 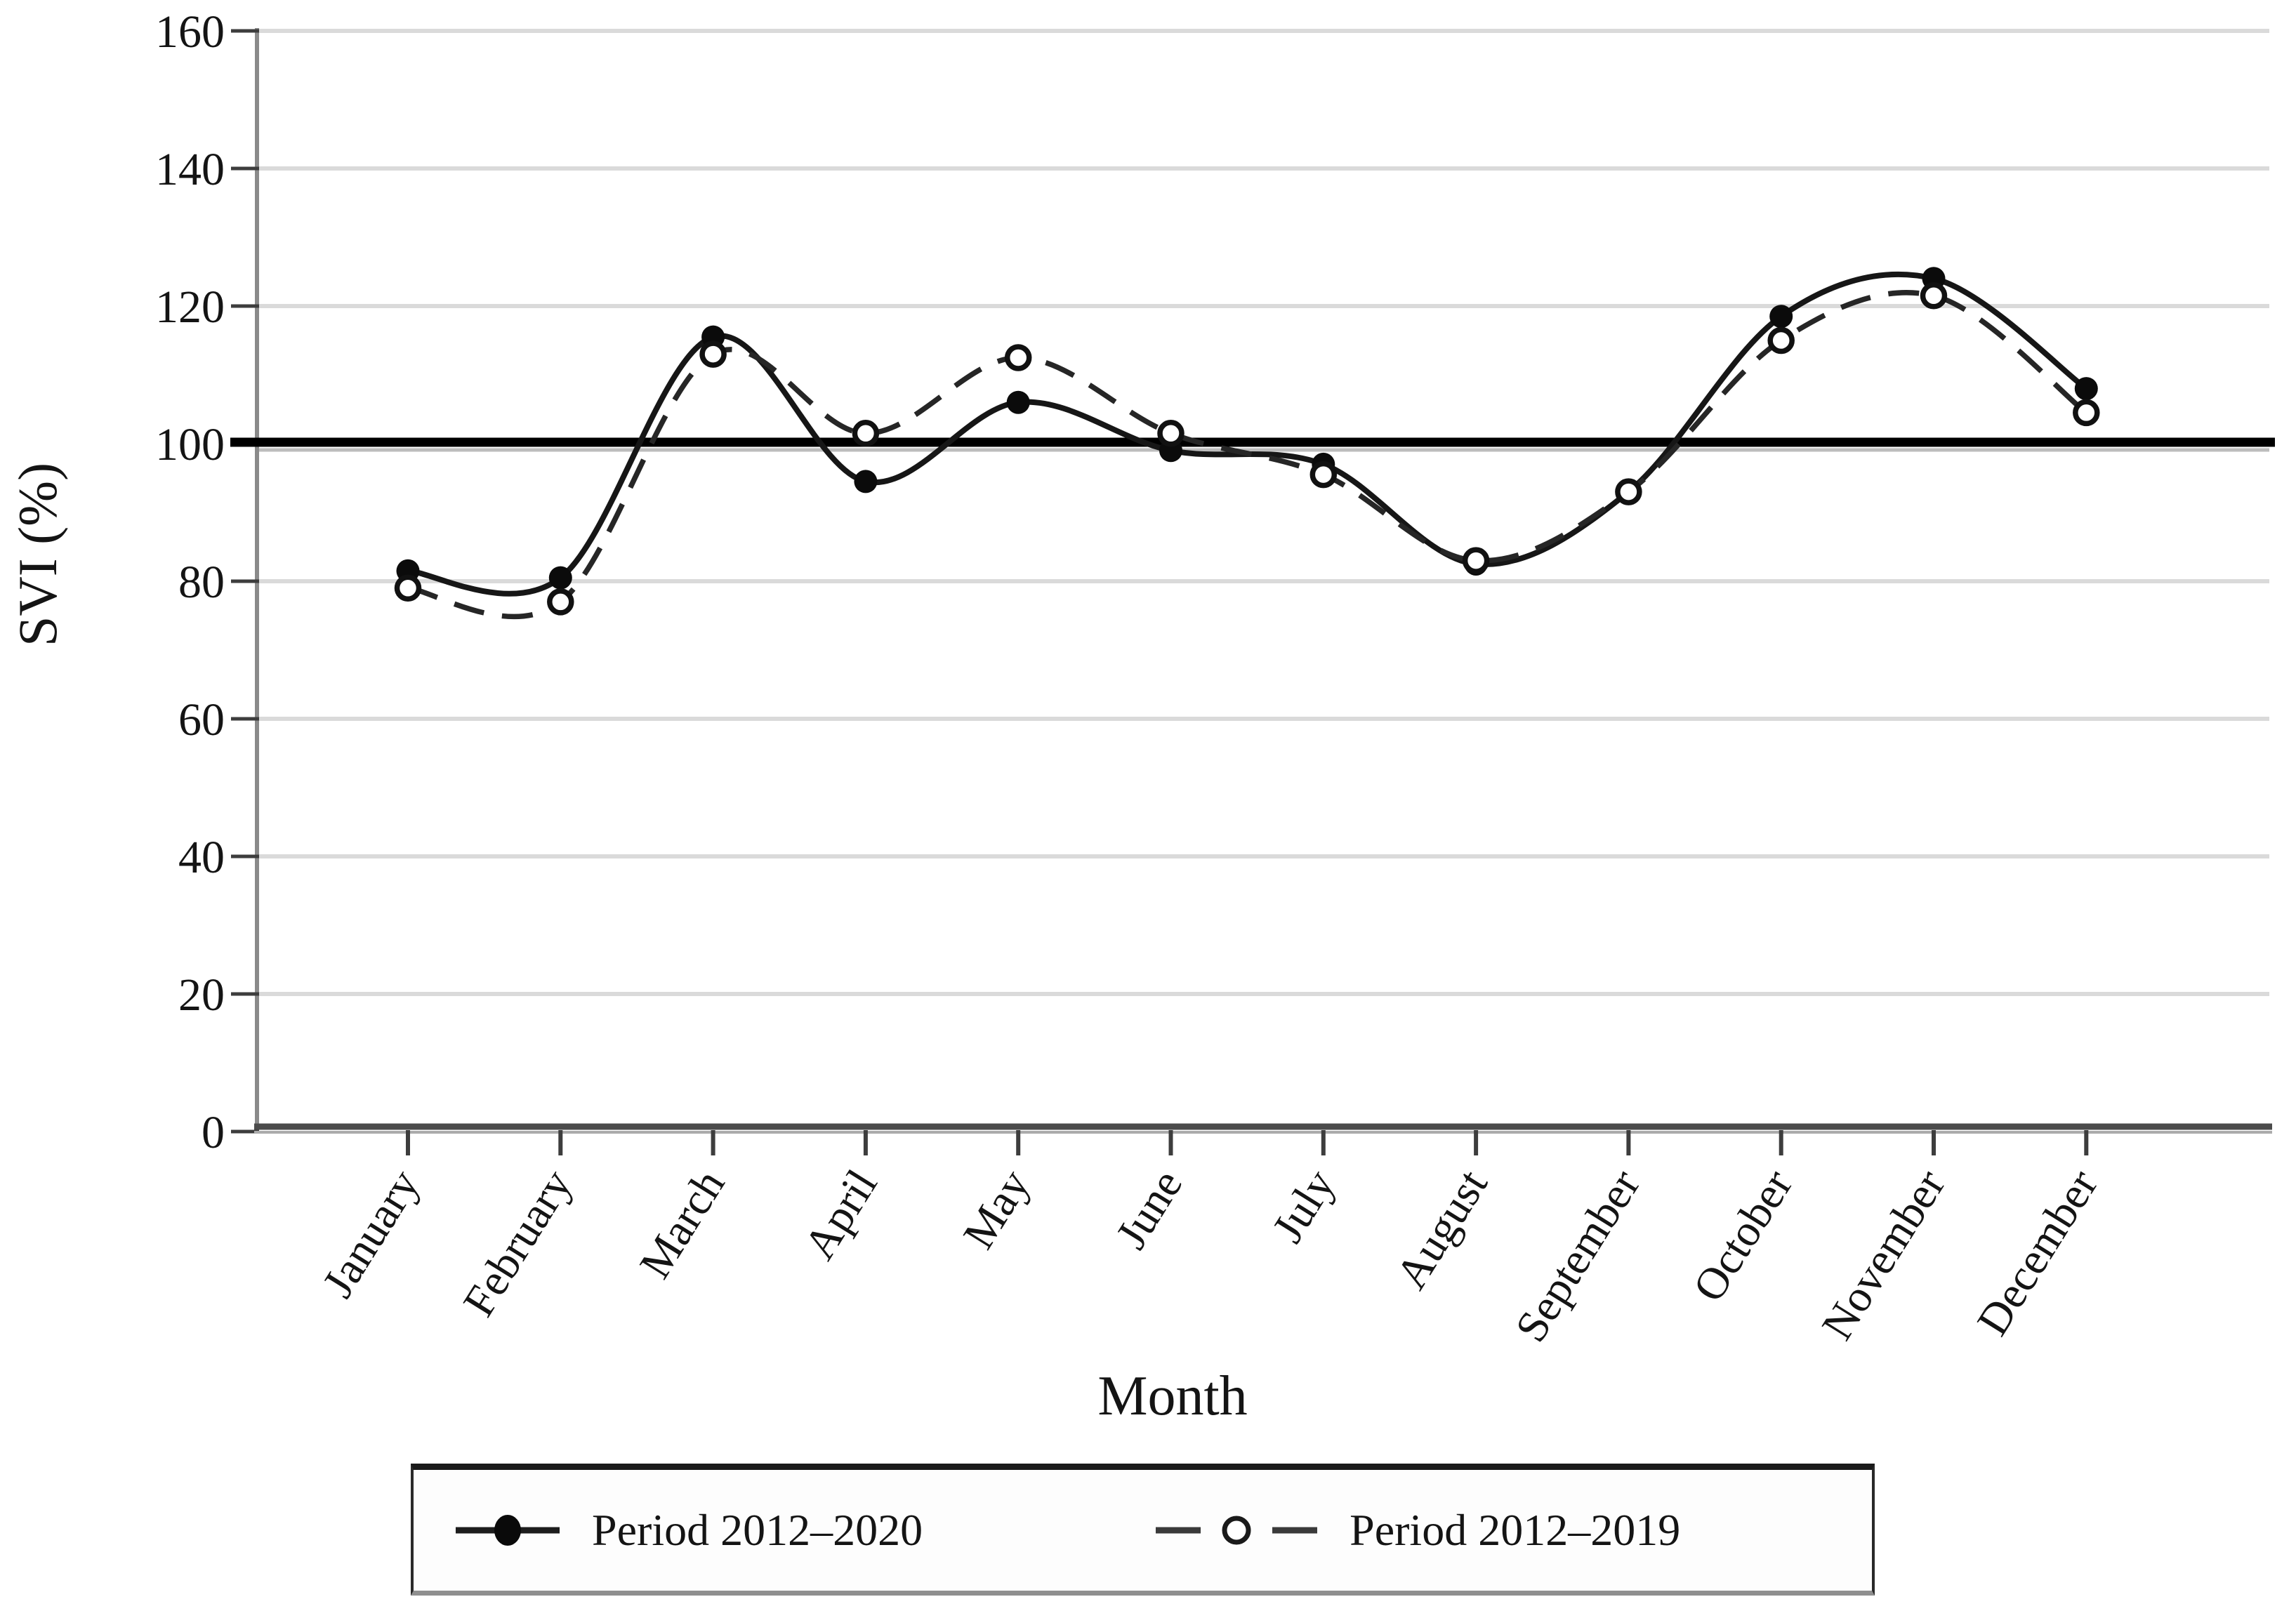 What do you see at coordinates (201, 857) in the screenshot?
I see `y-tick-label-40: 40` at bounding box center [201, 857].